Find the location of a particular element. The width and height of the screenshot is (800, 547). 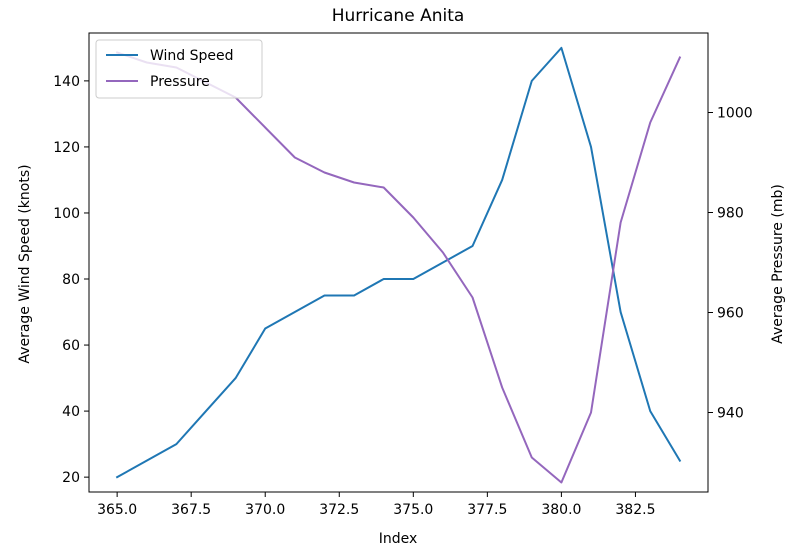

legend-label-wind-speed: Wind Speed is located at coordinates (192, 56).